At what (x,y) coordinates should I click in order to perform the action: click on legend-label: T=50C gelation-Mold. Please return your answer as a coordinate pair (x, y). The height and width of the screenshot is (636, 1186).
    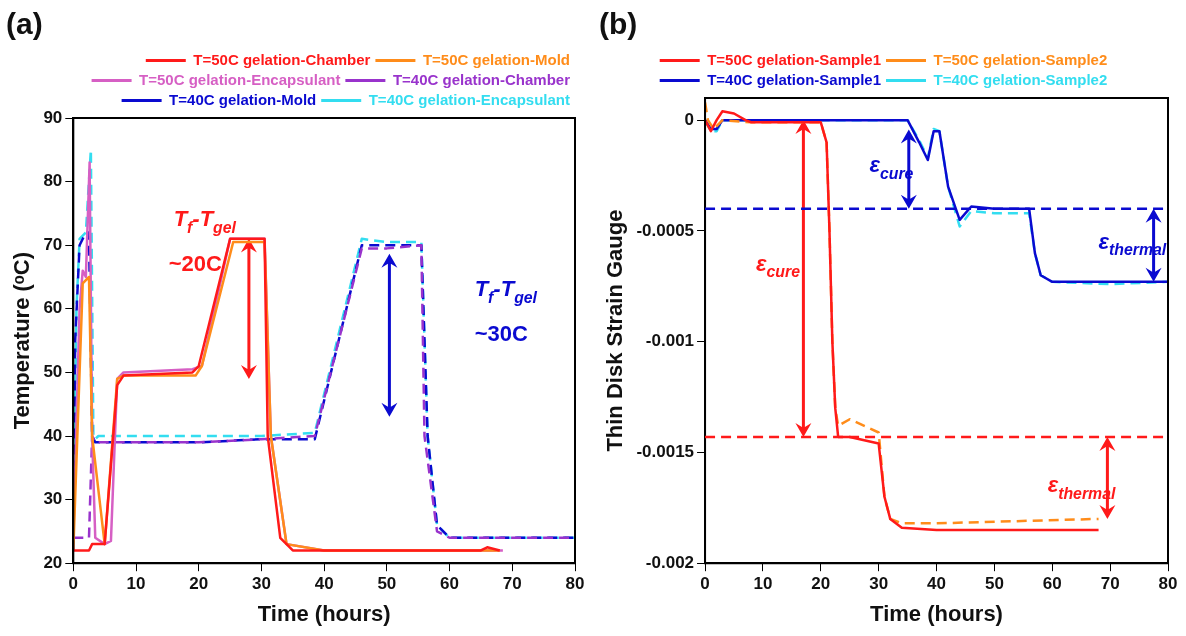
    Looking at the image, I should click on (496, 59).